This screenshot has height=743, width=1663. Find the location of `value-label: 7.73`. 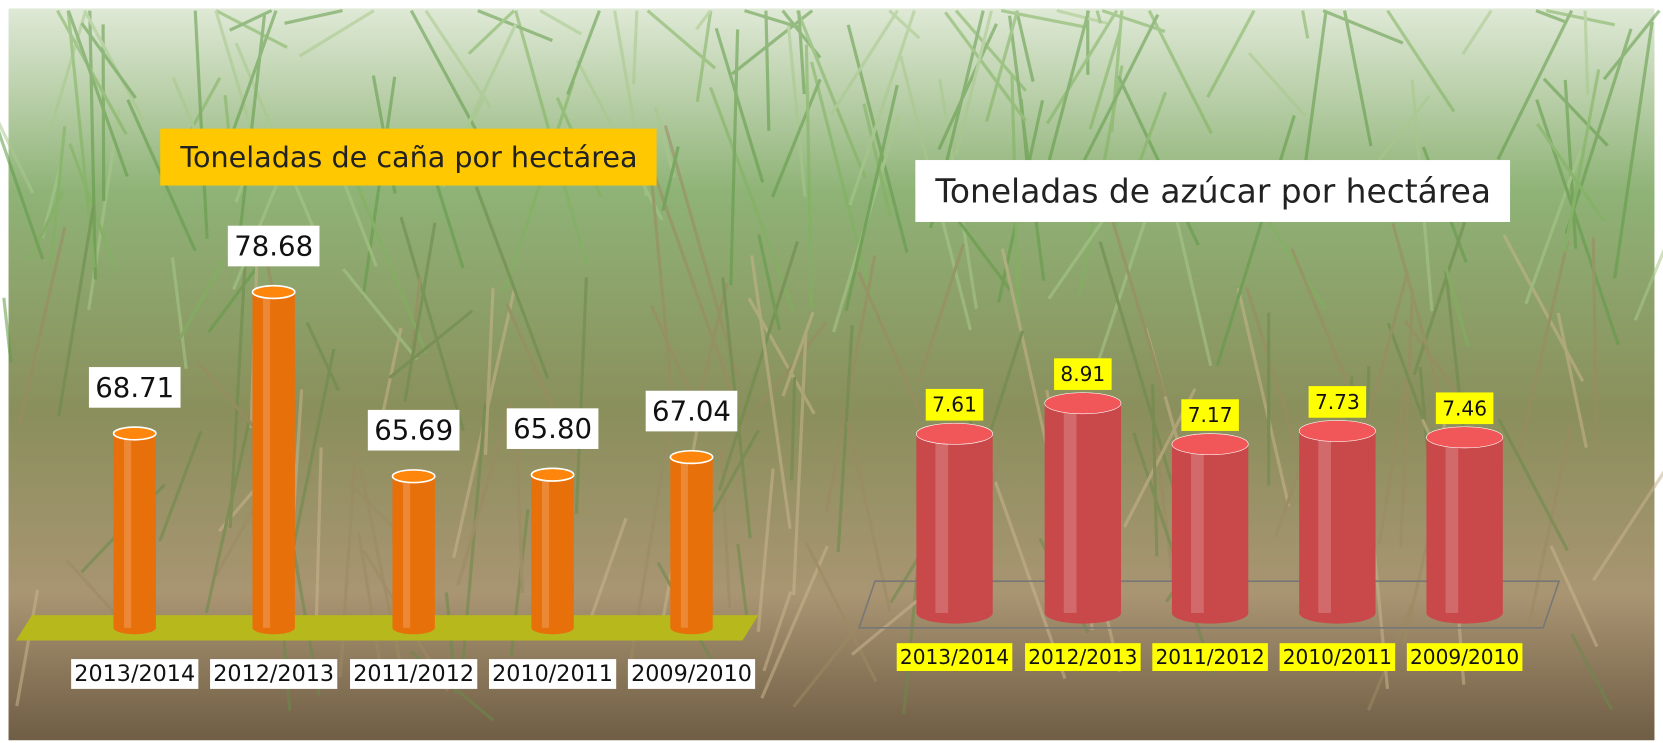

value-label: 7.73 is located at coordinates (1337, 402).